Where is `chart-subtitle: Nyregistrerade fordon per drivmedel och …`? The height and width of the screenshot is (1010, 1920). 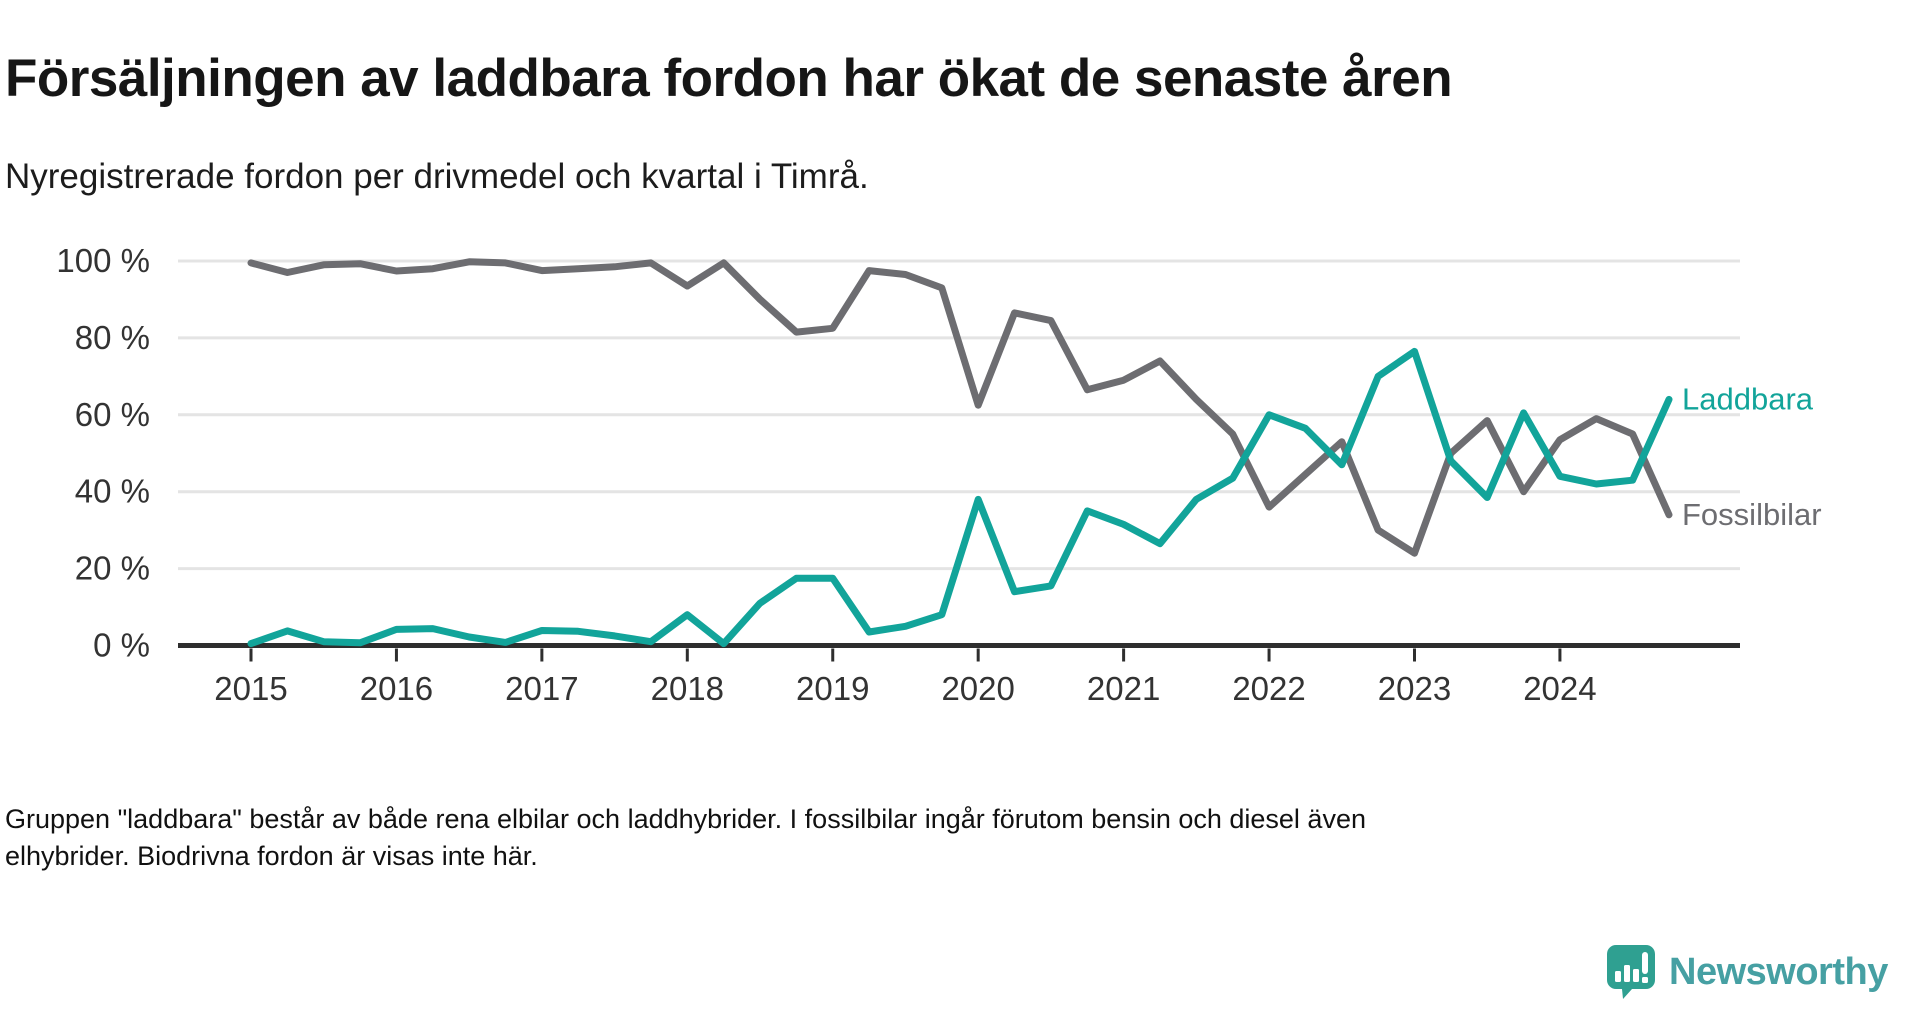 chart-subtitle: Nyregistrerade fordon per drivmedel och … is located at coordinates (437, 176).